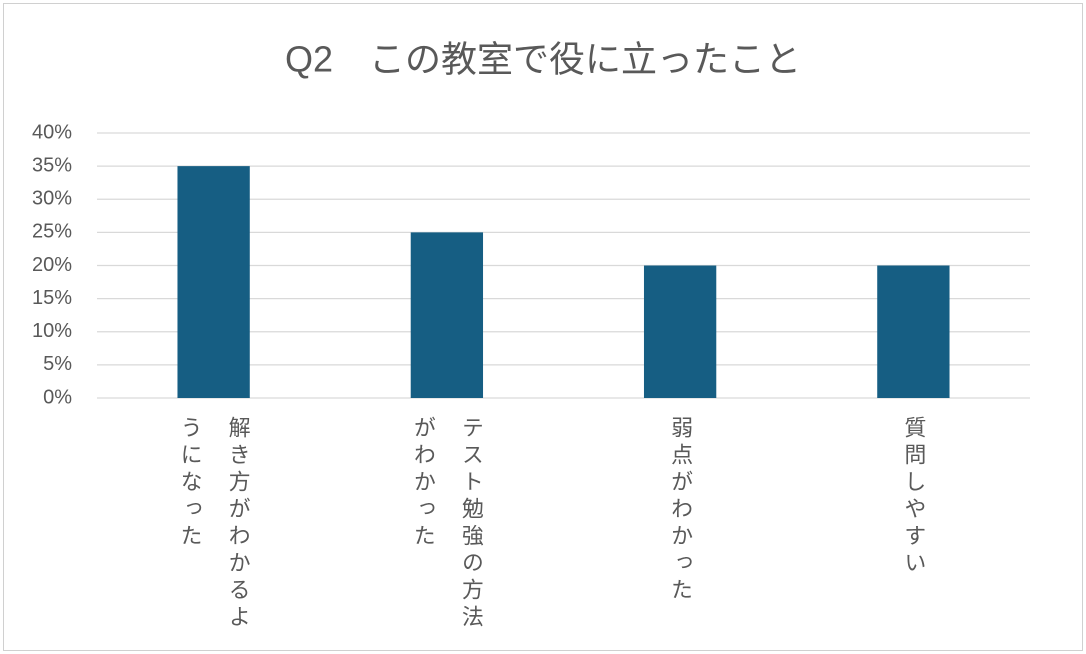 Image resolution: width=1086 pixels, height=654 pixels. What do you see at coordinates (57, 364) in the screenshot?
I see `y-tick-label: 5%` at bounding box center [57, 364].